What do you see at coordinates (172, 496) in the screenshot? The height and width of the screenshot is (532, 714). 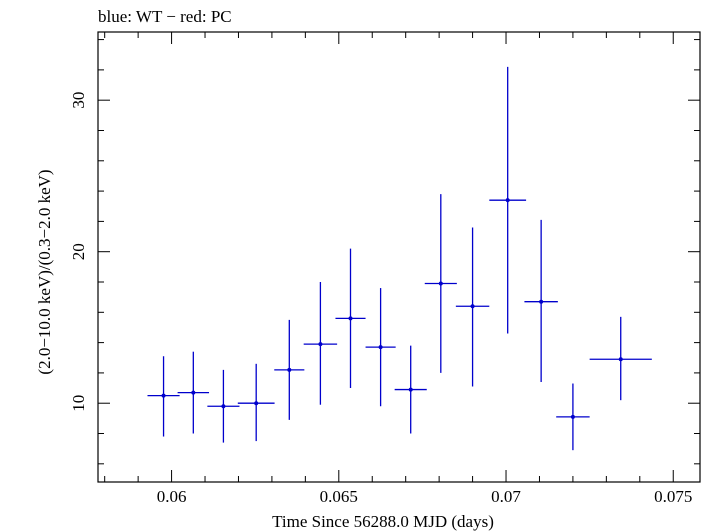 I see `x-tick-label: 0.06` at bounding box center [172, 496].